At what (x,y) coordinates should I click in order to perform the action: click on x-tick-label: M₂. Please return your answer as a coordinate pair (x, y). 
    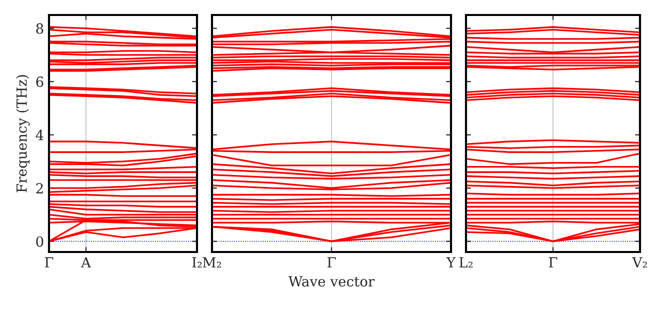
    Looking at the image, I should click on (212, 262).